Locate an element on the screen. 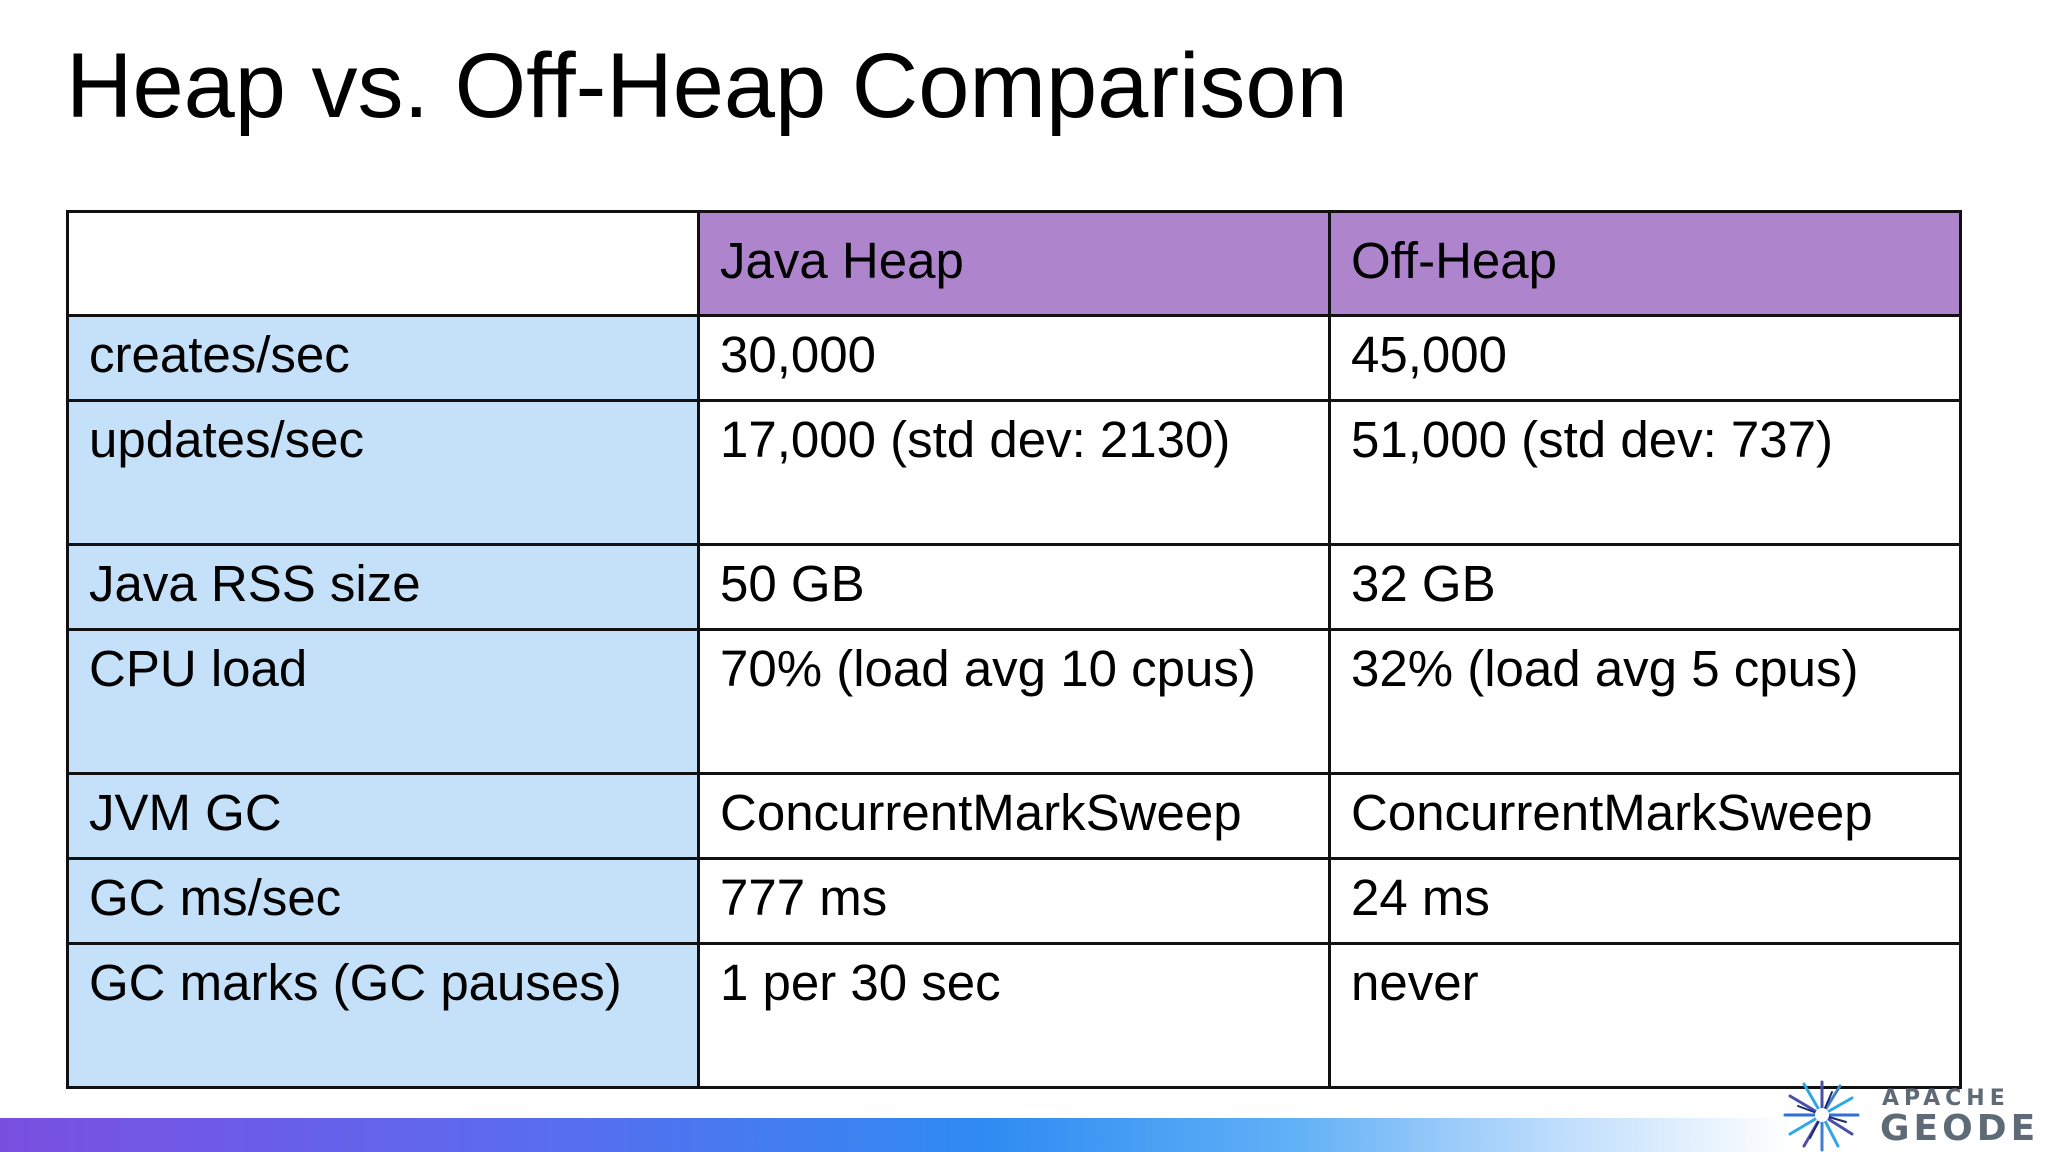  java-heap-value: 1 per 30 sec is located at coordinates (1014, 1015).